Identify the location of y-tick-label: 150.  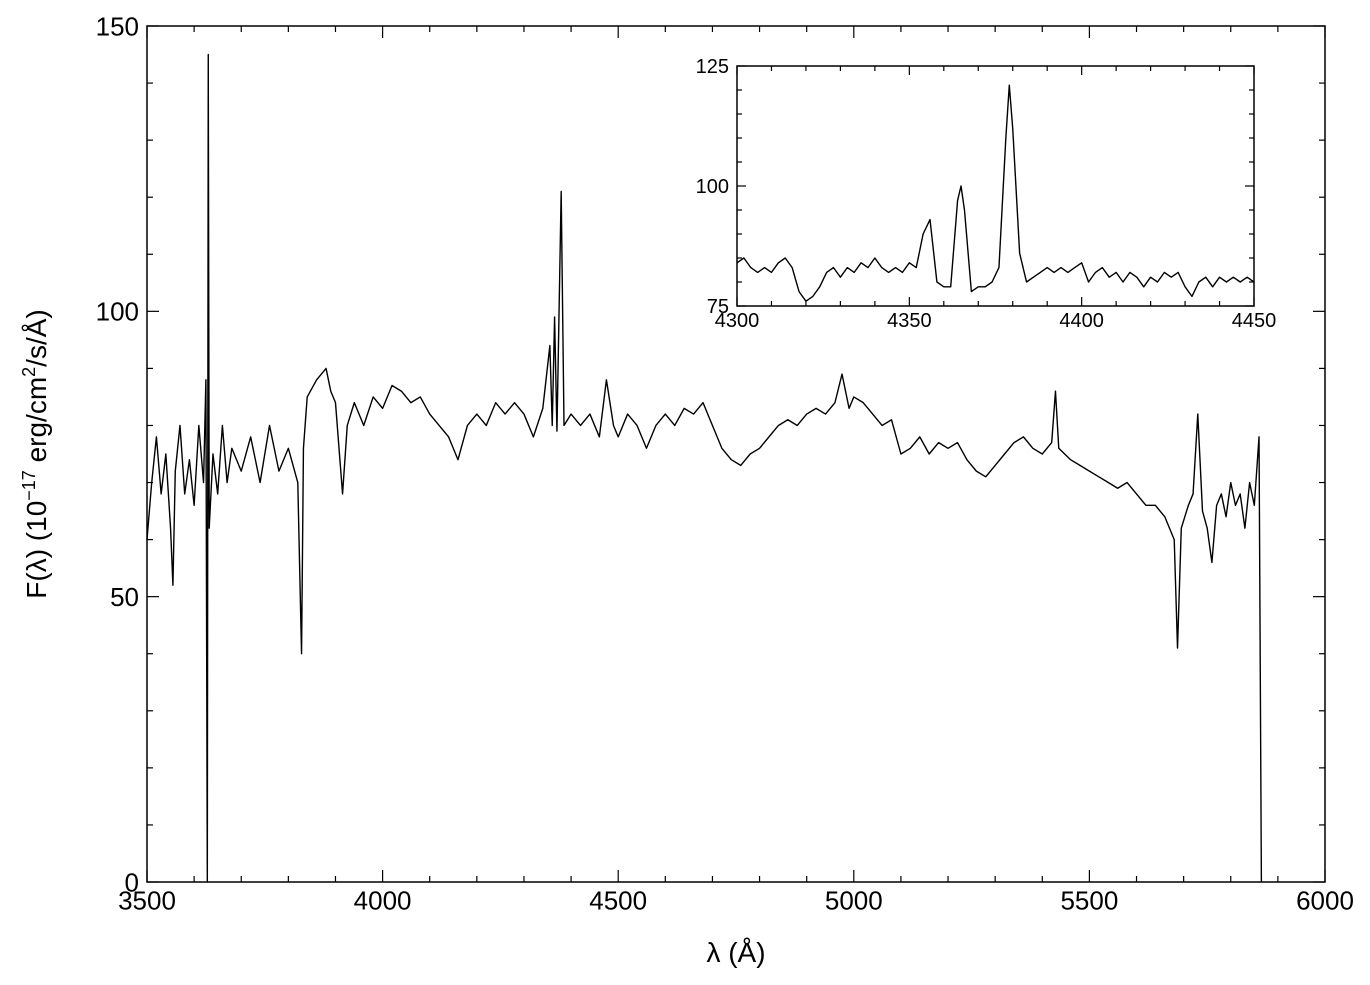
(117, 26).